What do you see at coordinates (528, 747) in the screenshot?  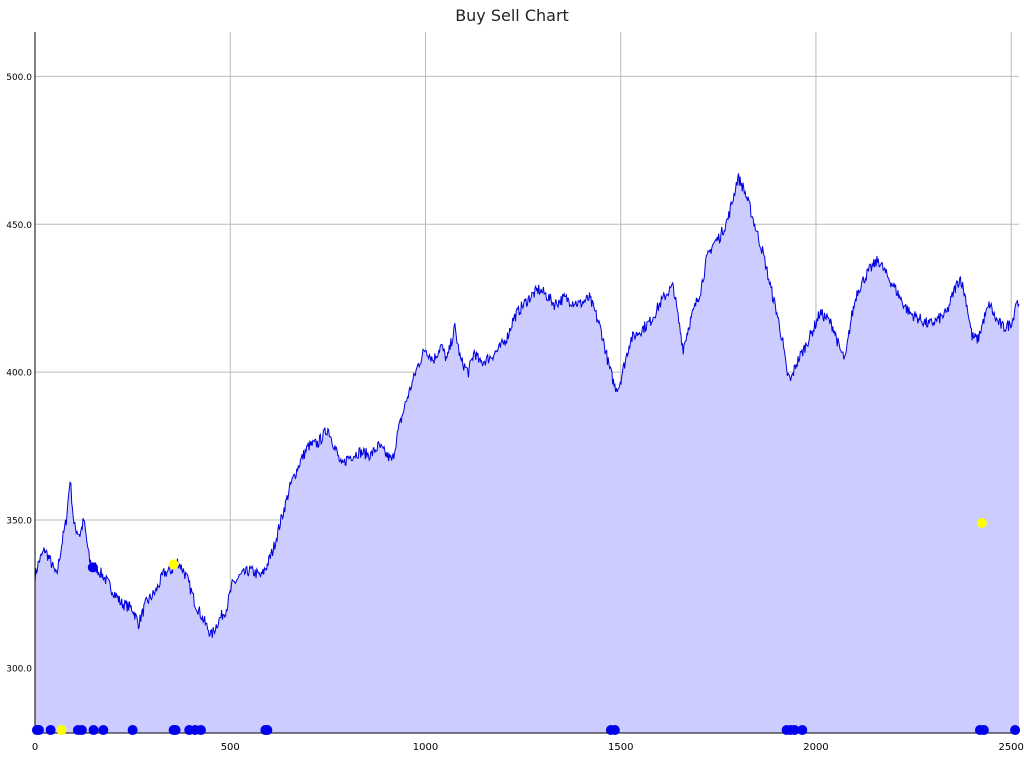 I see `x-tick-labels: 0 500 1000 1500 2000 2500` at bounding box center [528, 747].